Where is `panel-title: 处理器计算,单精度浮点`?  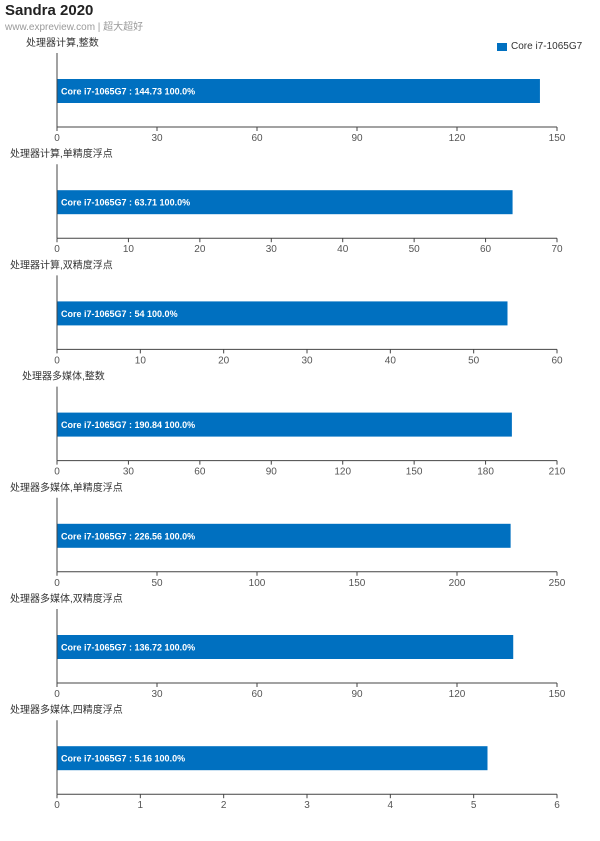 panel-title: 处理器计算,单精度浮点 is located at coordinates (61, 153).